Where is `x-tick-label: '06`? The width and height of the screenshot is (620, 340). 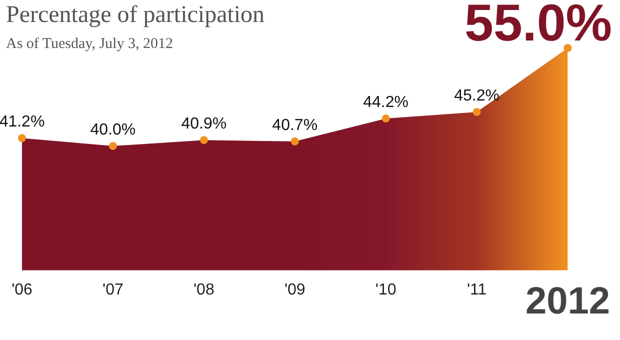 x-tick-label: '06 is located at coordinates (22, 289).